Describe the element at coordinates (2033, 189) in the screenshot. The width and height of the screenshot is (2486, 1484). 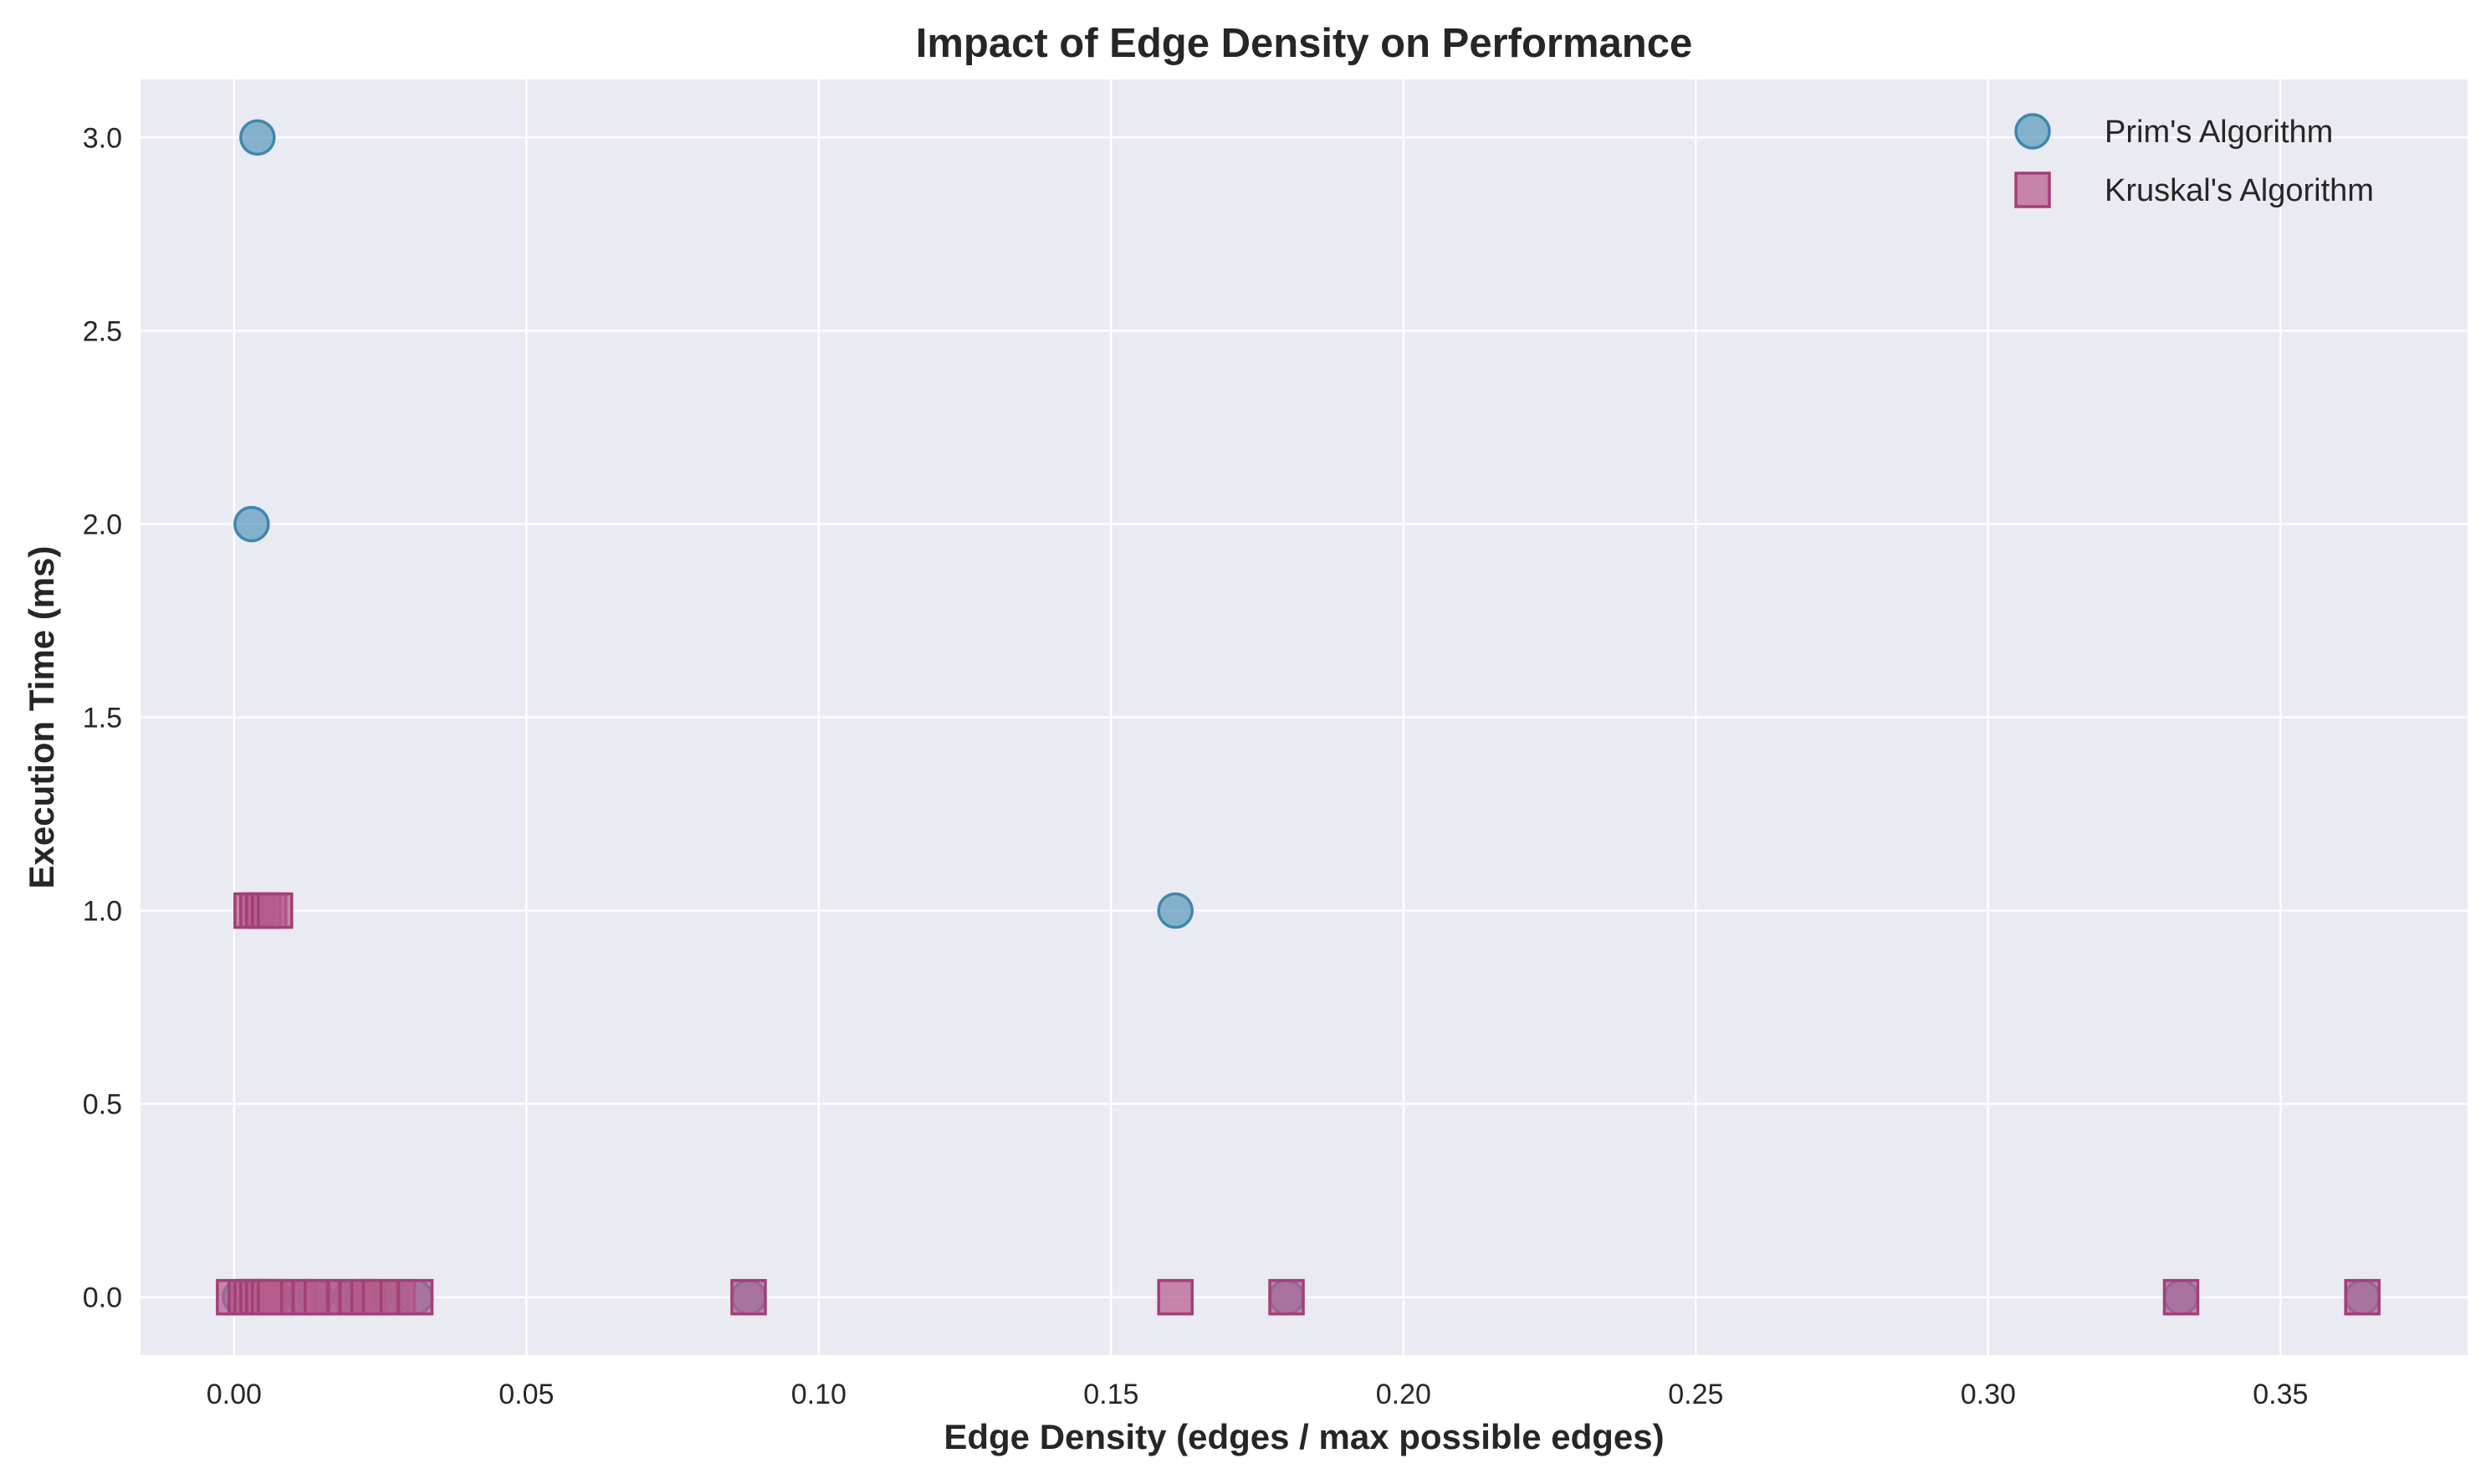
I see `legend-square-icon` at that location.